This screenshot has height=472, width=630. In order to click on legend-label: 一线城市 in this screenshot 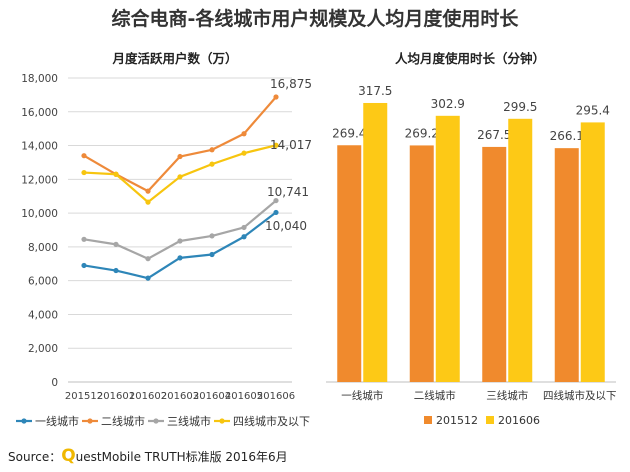, I will do `click(57, 421)`.